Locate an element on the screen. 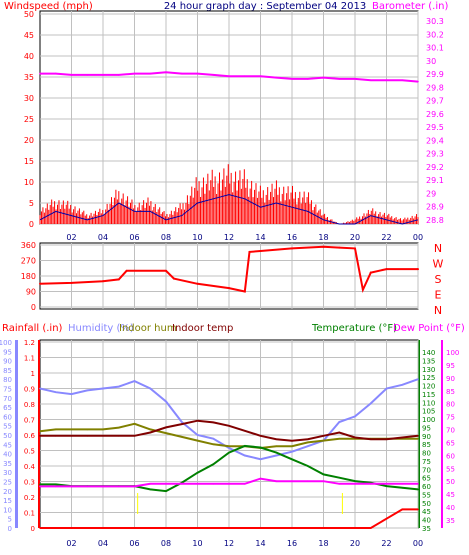 The width and height of the screenshot is (469, 555). temperature-tick-label: 95 is located at coordinates (426, 428).